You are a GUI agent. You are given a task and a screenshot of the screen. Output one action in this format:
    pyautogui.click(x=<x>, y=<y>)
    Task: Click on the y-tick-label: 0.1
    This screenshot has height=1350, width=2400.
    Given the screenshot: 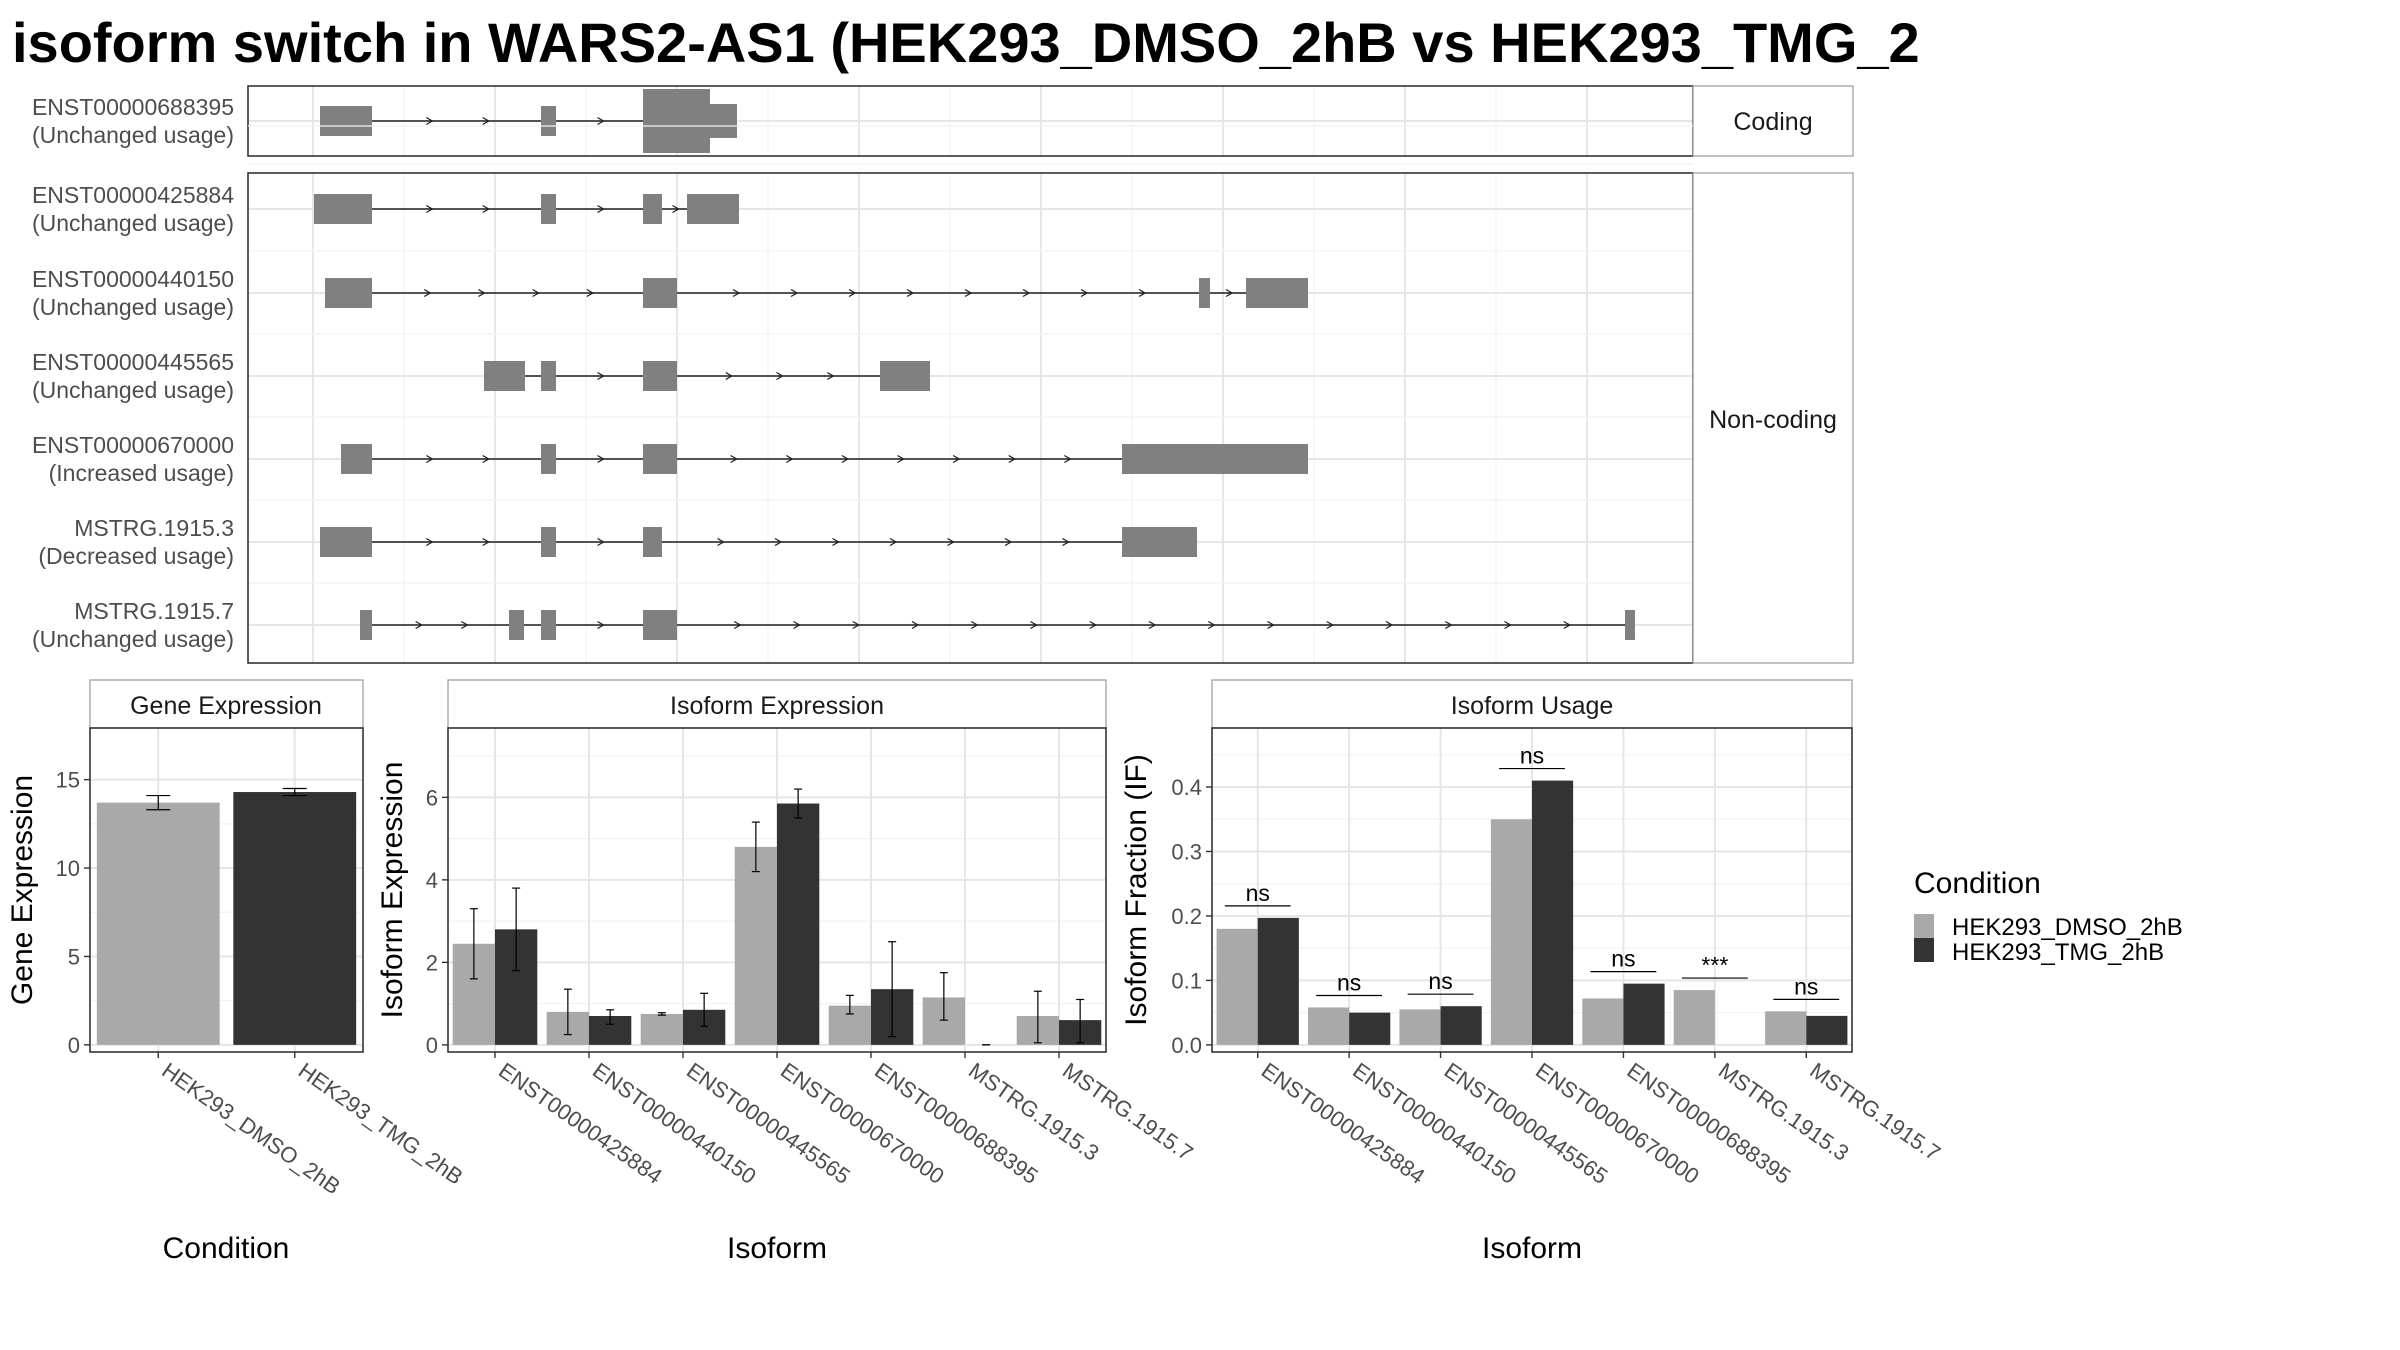 What is the action you would take?
    pyautogui.click(x=1186, y=980)
    